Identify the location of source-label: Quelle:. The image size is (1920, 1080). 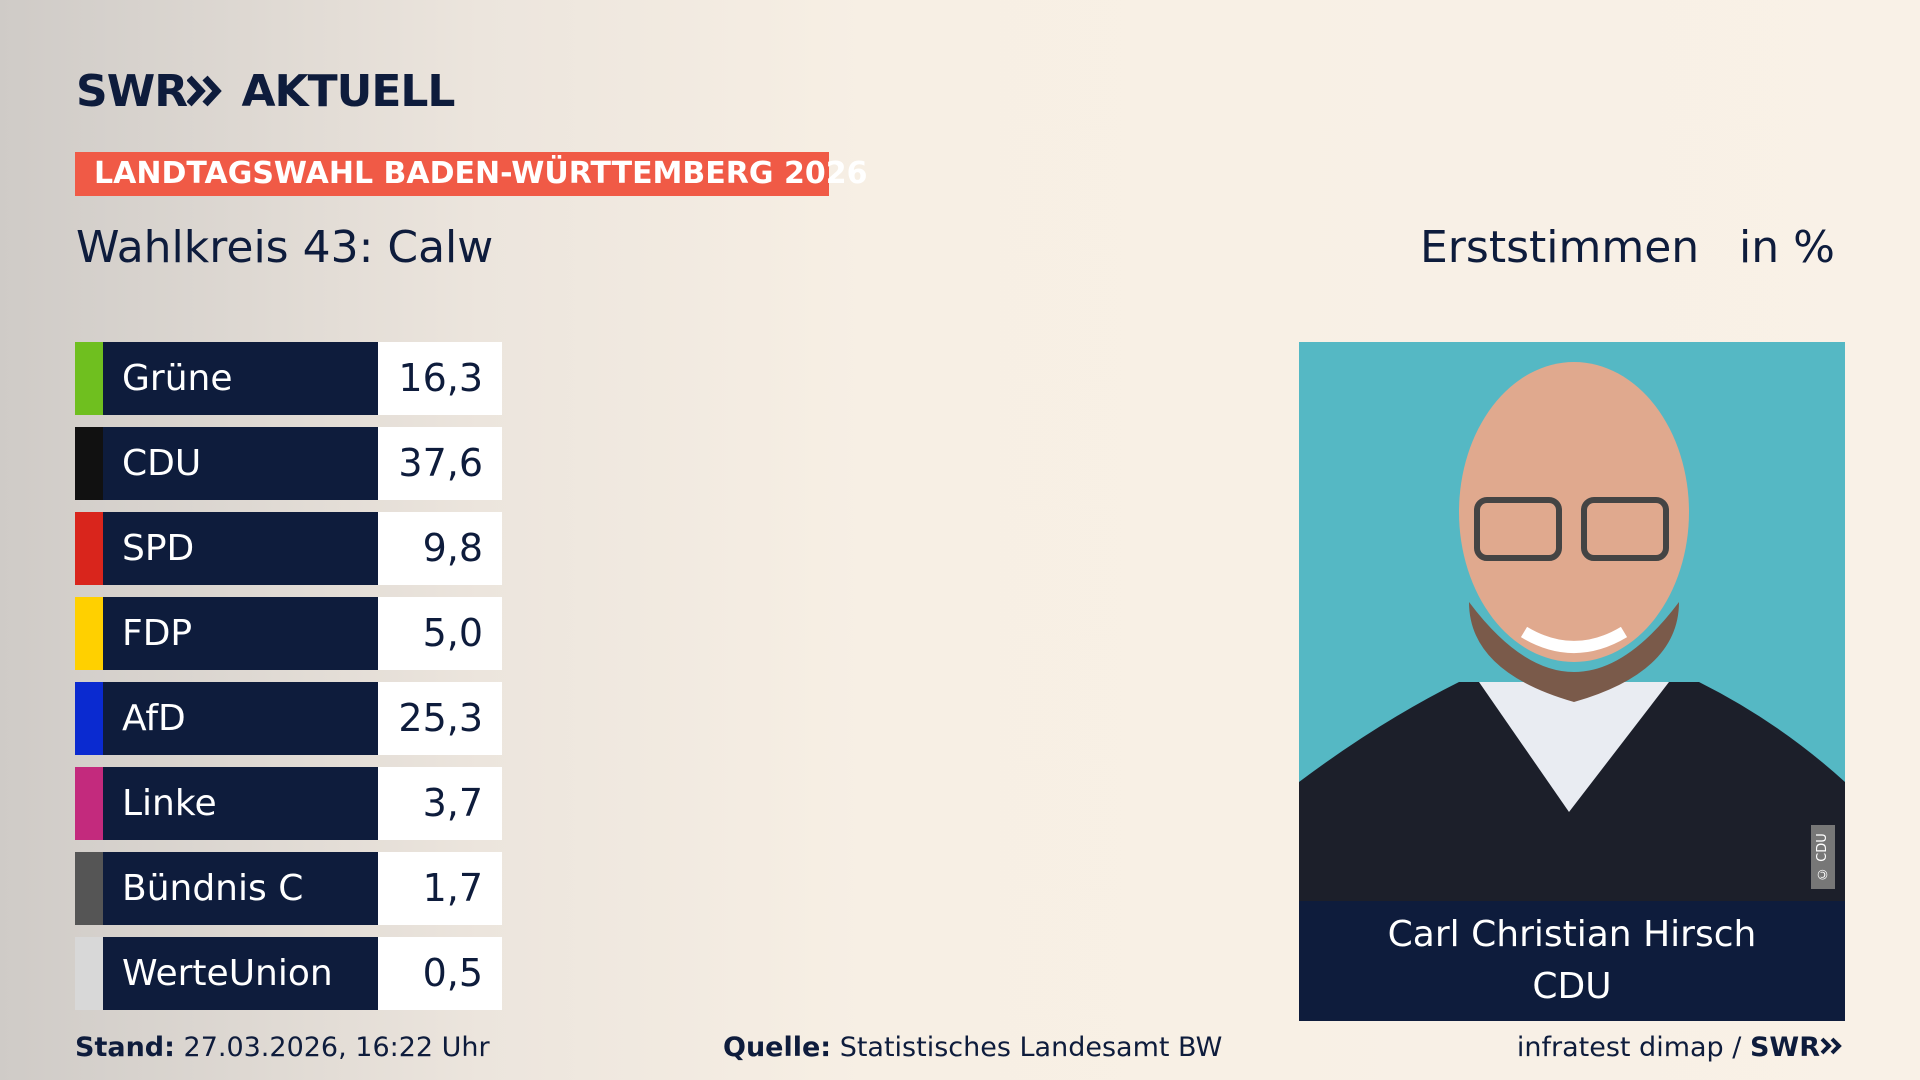
(777, 1047).